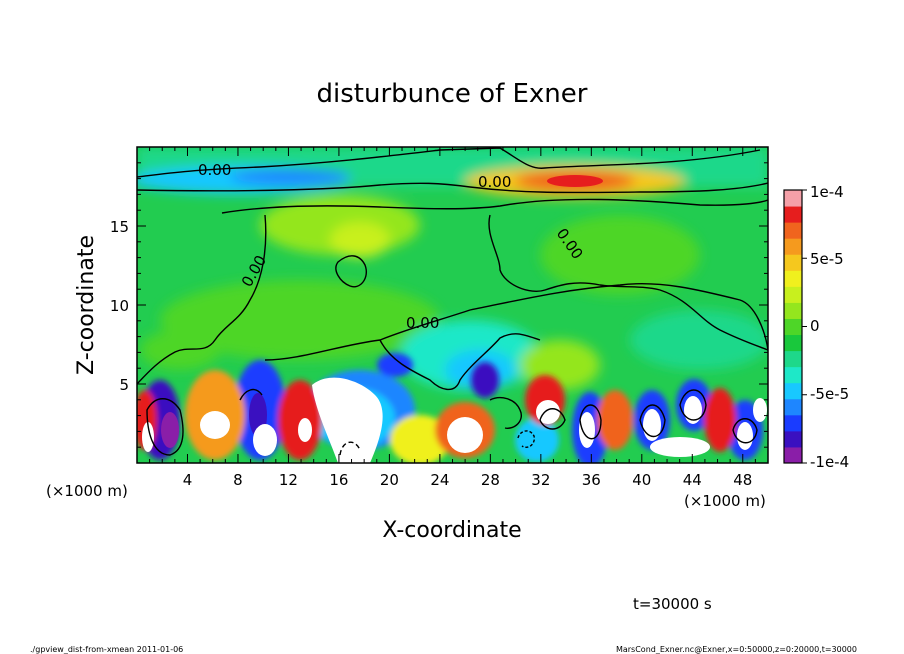 The width and height of the screenshot is (904, 654). I want to click on x-tick-label: 40, so click(641, 480).